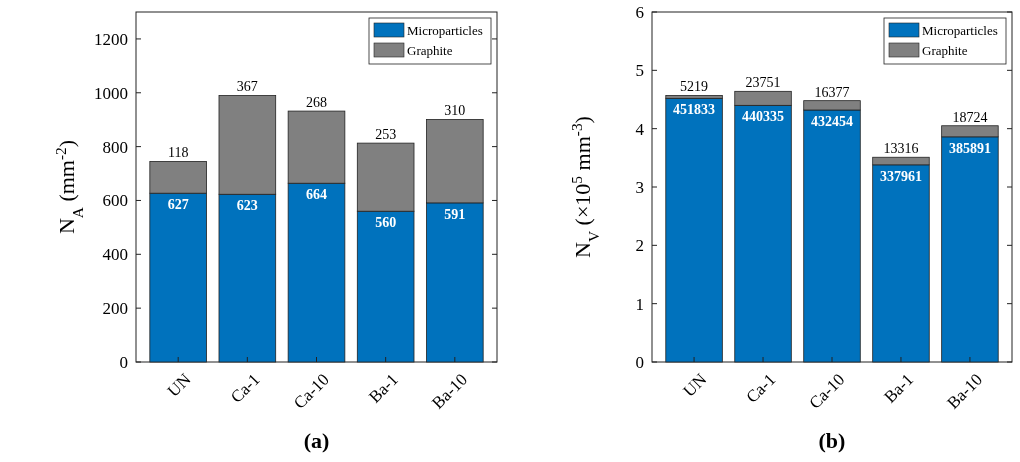 The height and width of the screenshot is (462, 1020). Describe the element at coordinates (178, 153) in the screenshot. I see `data-label: 118` at that location.